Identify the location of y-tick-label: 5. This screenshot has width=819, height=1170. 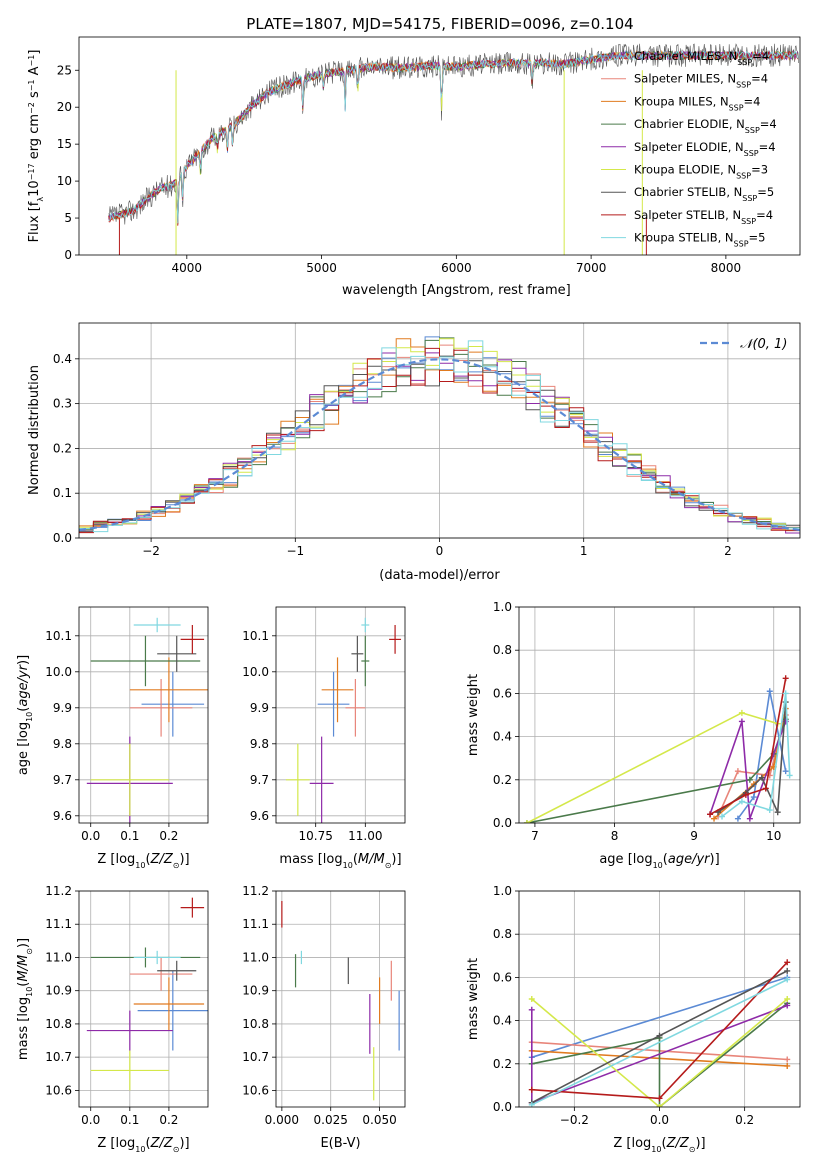
(68, 218).